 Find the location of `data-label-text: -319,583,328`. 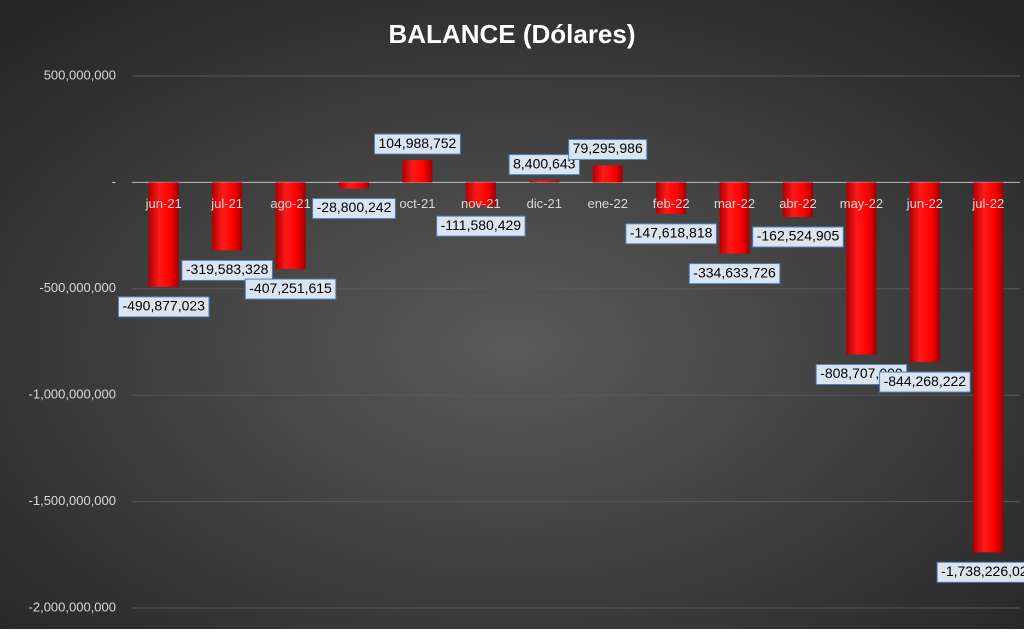

data-label-text: -319,583,328 is located at coordinates (227, 269).